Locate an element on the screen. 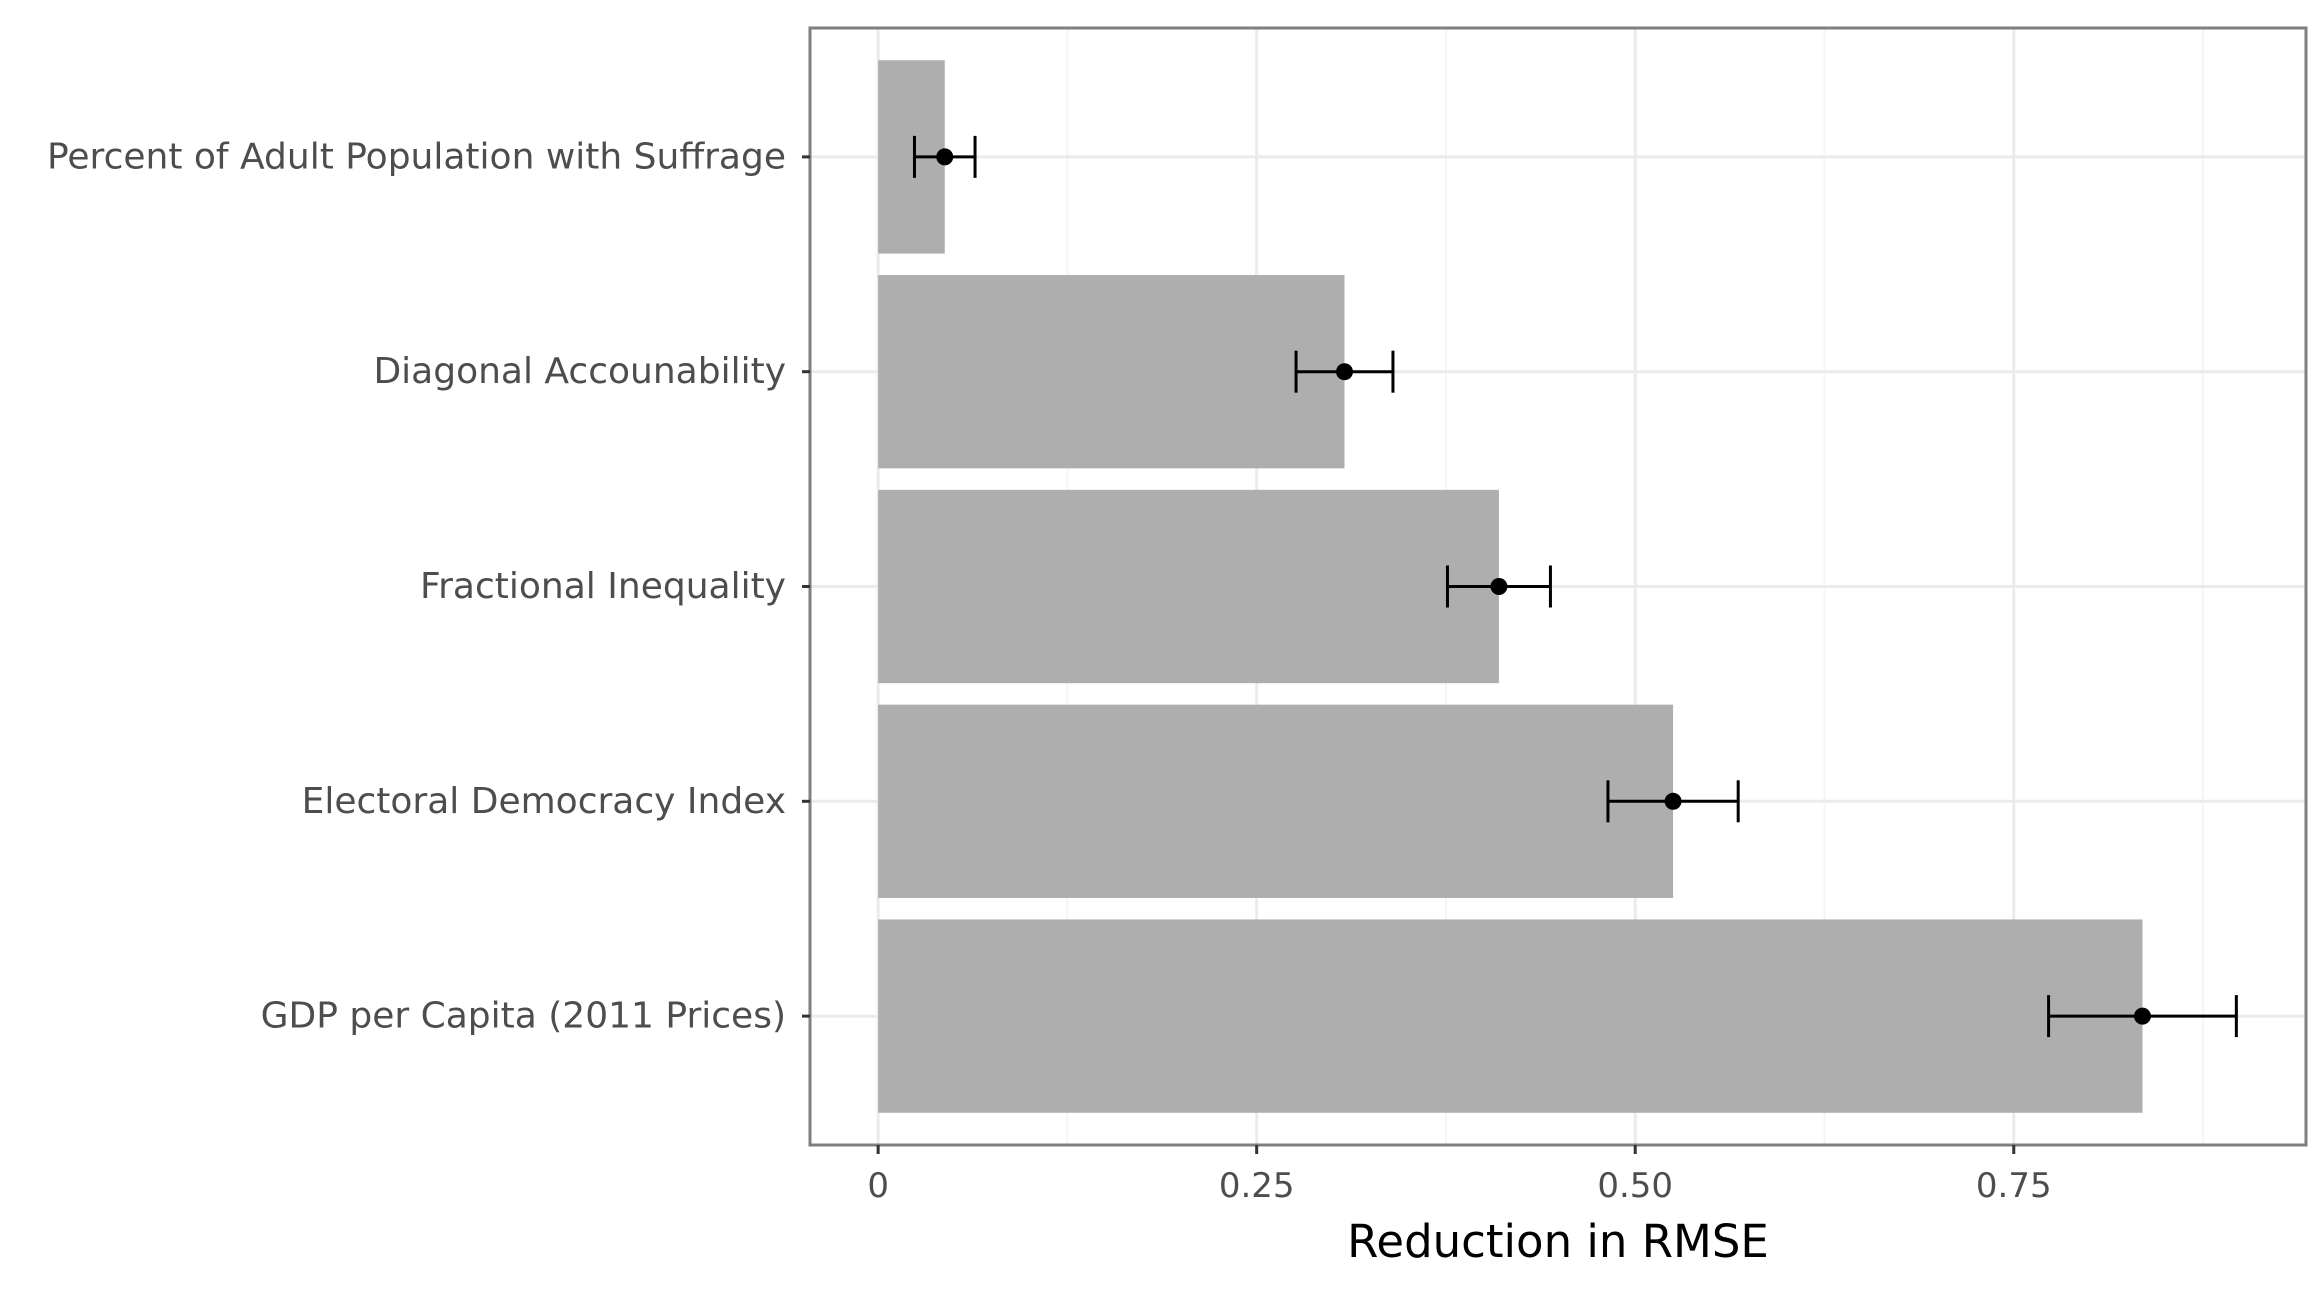 The width and height of the screenshot is (2321, 1289). category-label: Diagonal Accounability is located at coordinates (579, 371).